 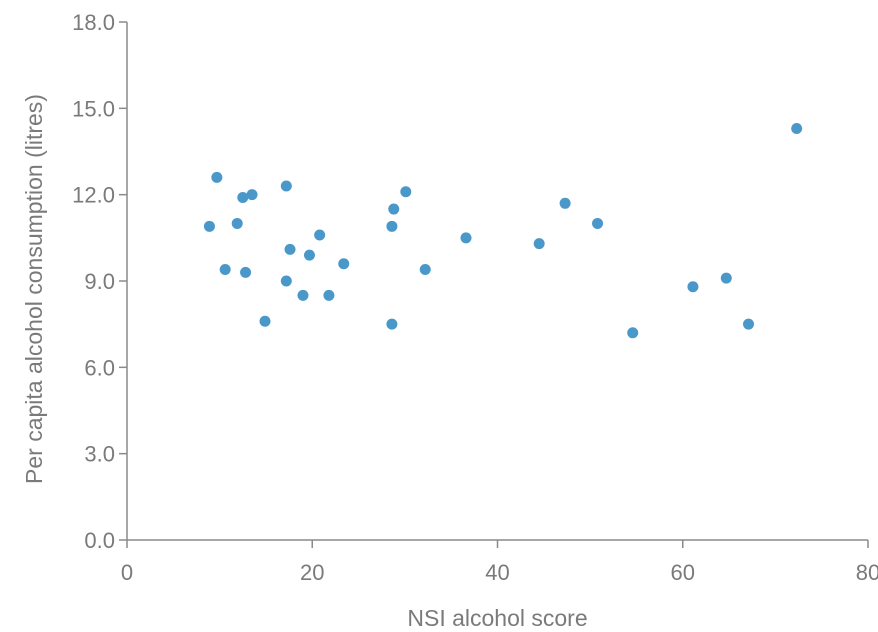 I want to click on y-tick-label: 18.0, so click(x=93, y=22).